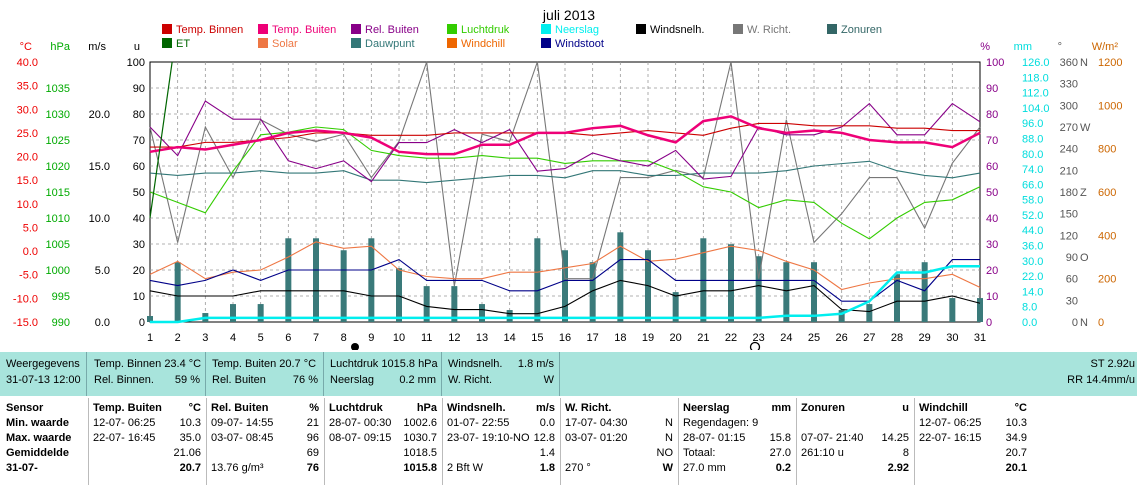 The height and width of the screenshot is (485, 1137). What do you see at coordinates (1069, 128) in the screenshot?
I see `tick-deg: 270` at bounding box center [1069, 128].